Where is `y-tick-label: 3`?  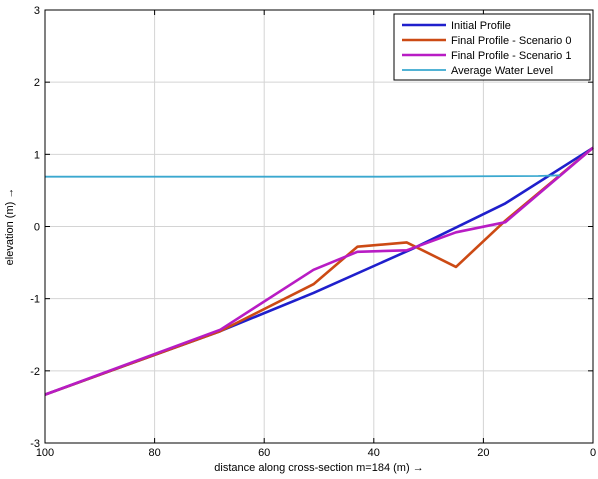
y-tick-label: 3 is located at coordinates (37, 11).